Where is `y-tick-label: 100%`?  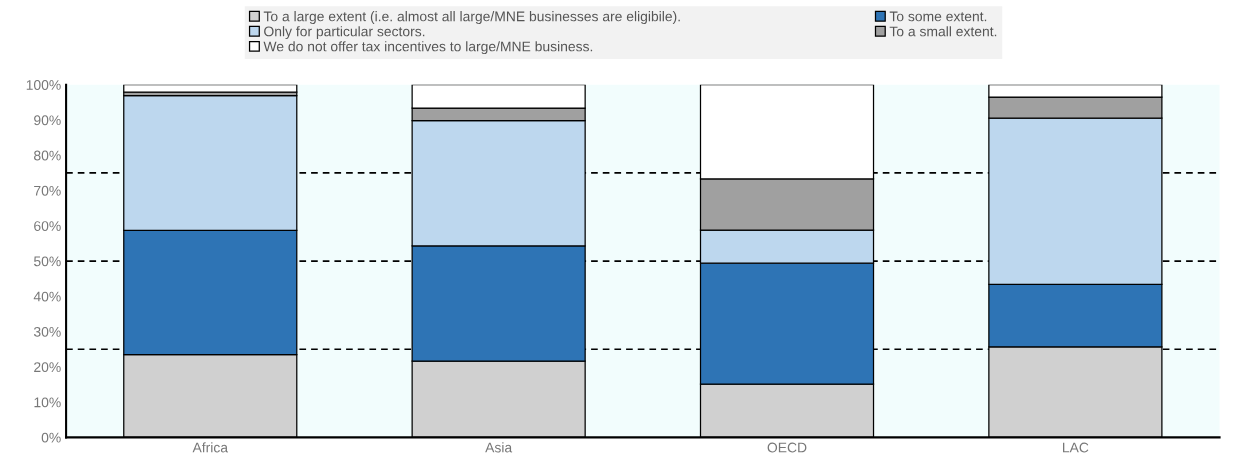
y-tick-label: 100% is located at coordinates (43, 85).